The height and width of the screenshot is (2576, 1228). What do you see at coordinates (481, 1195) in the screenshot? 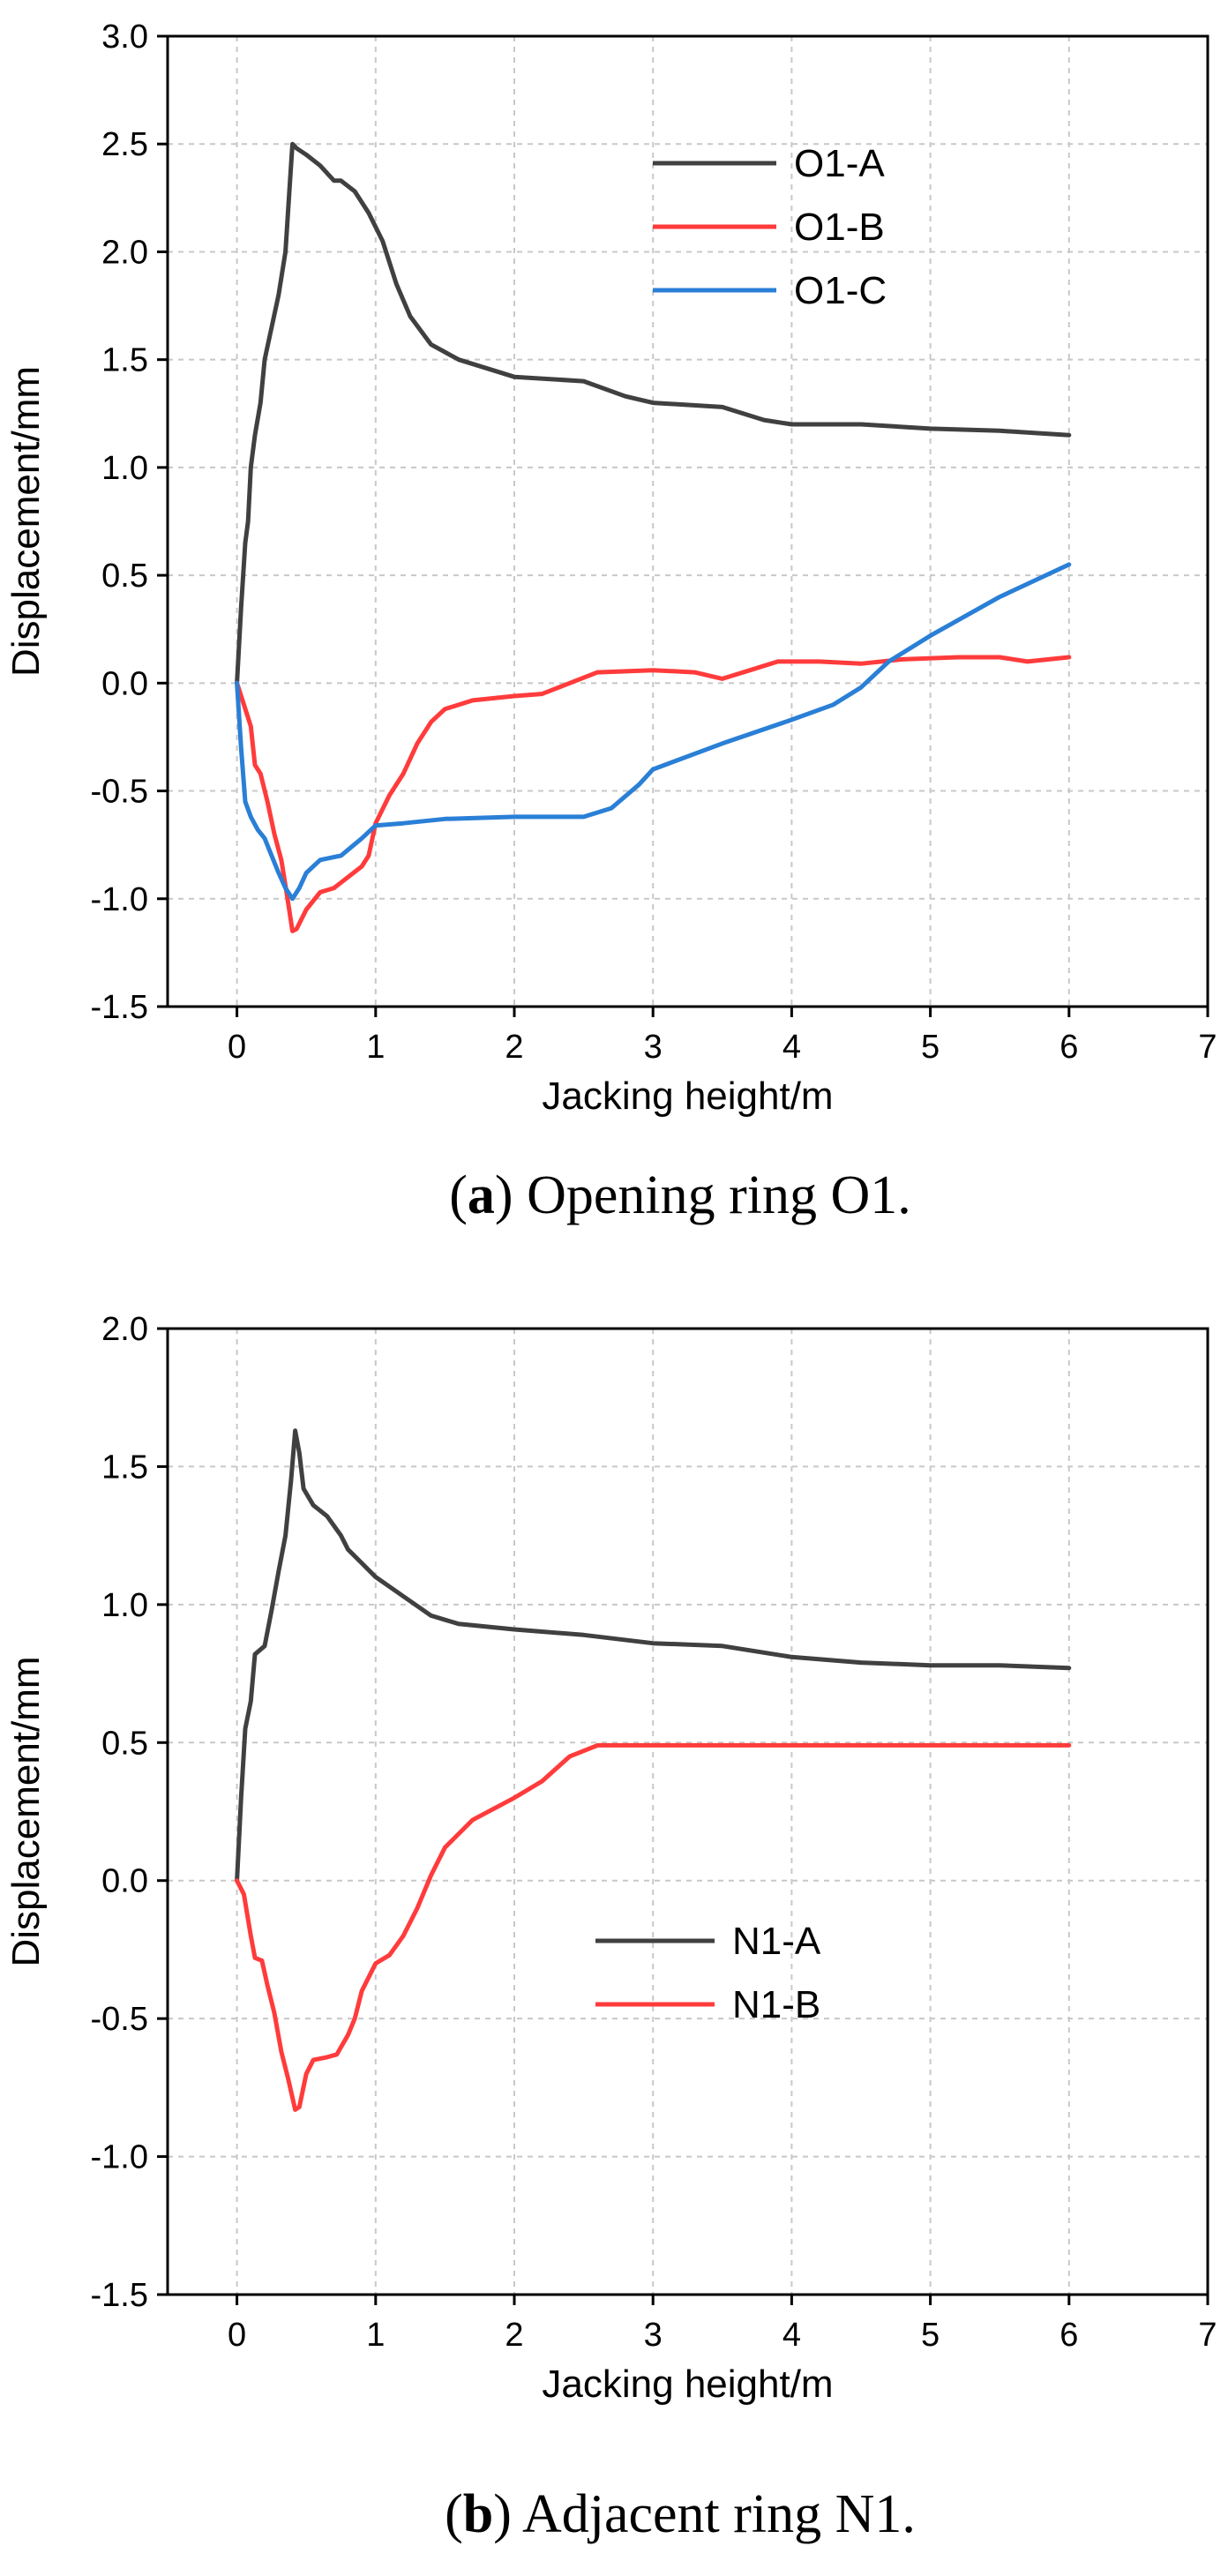
I see `caption-label: a` at bounding box center [481, 1195].